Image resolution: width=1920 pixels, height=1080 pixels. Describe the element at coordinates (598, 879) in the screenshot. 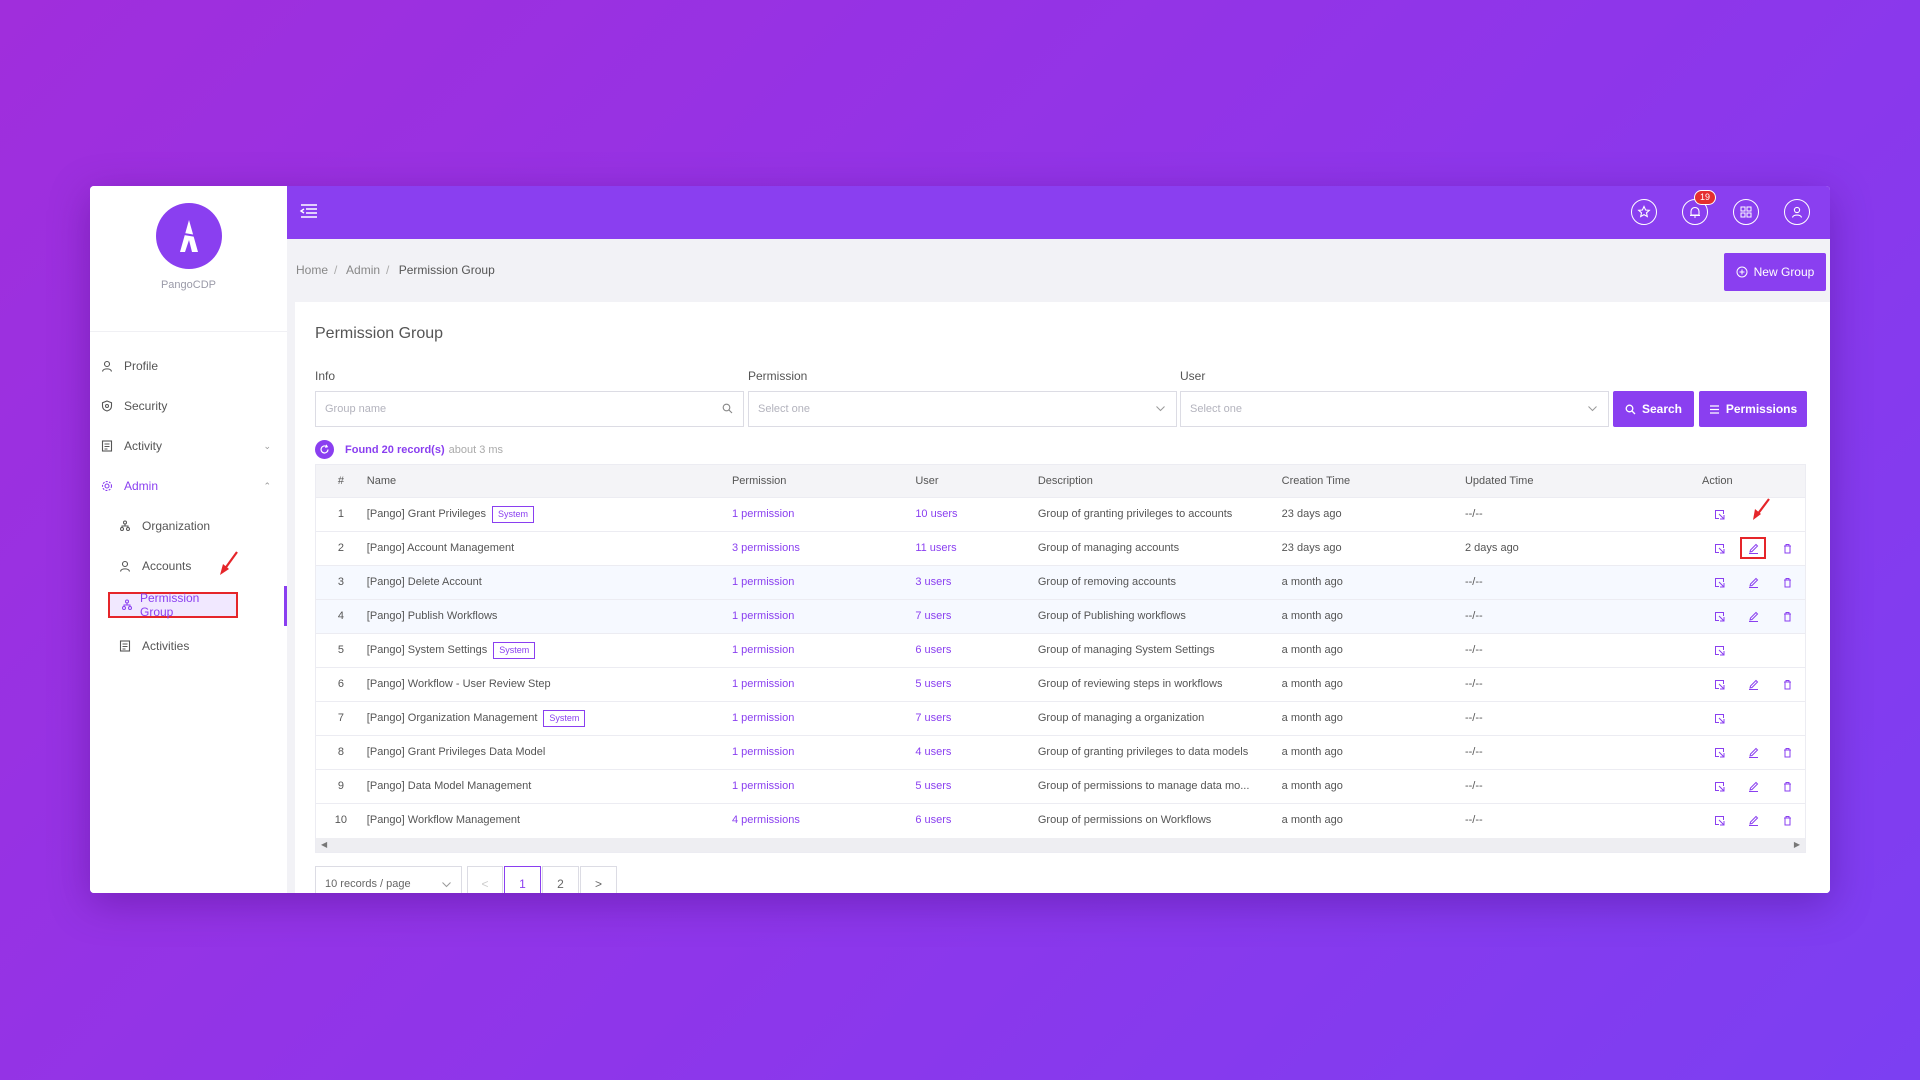

I see `next-page-button: >` at that location.